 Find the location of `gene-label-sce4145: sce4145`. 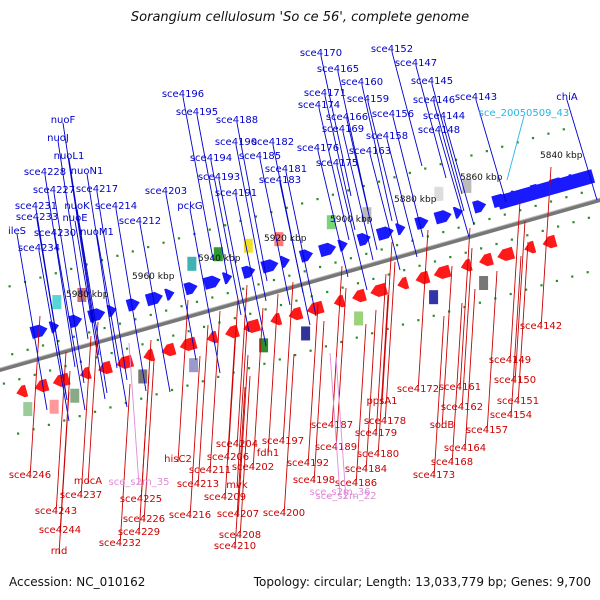

gene-label-sce4145: sce4145 is located at coordinates (432, 81).